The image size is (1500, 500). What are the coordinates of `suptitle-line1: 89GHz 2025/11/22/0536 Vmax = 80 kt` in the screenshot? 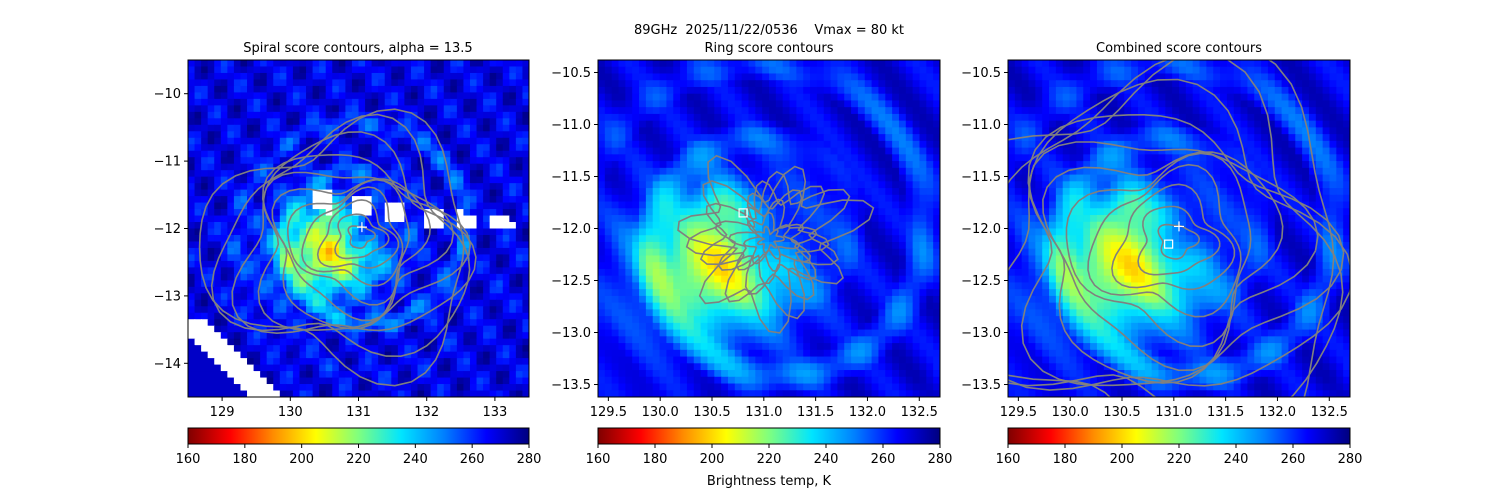 It's located at (769, 30).